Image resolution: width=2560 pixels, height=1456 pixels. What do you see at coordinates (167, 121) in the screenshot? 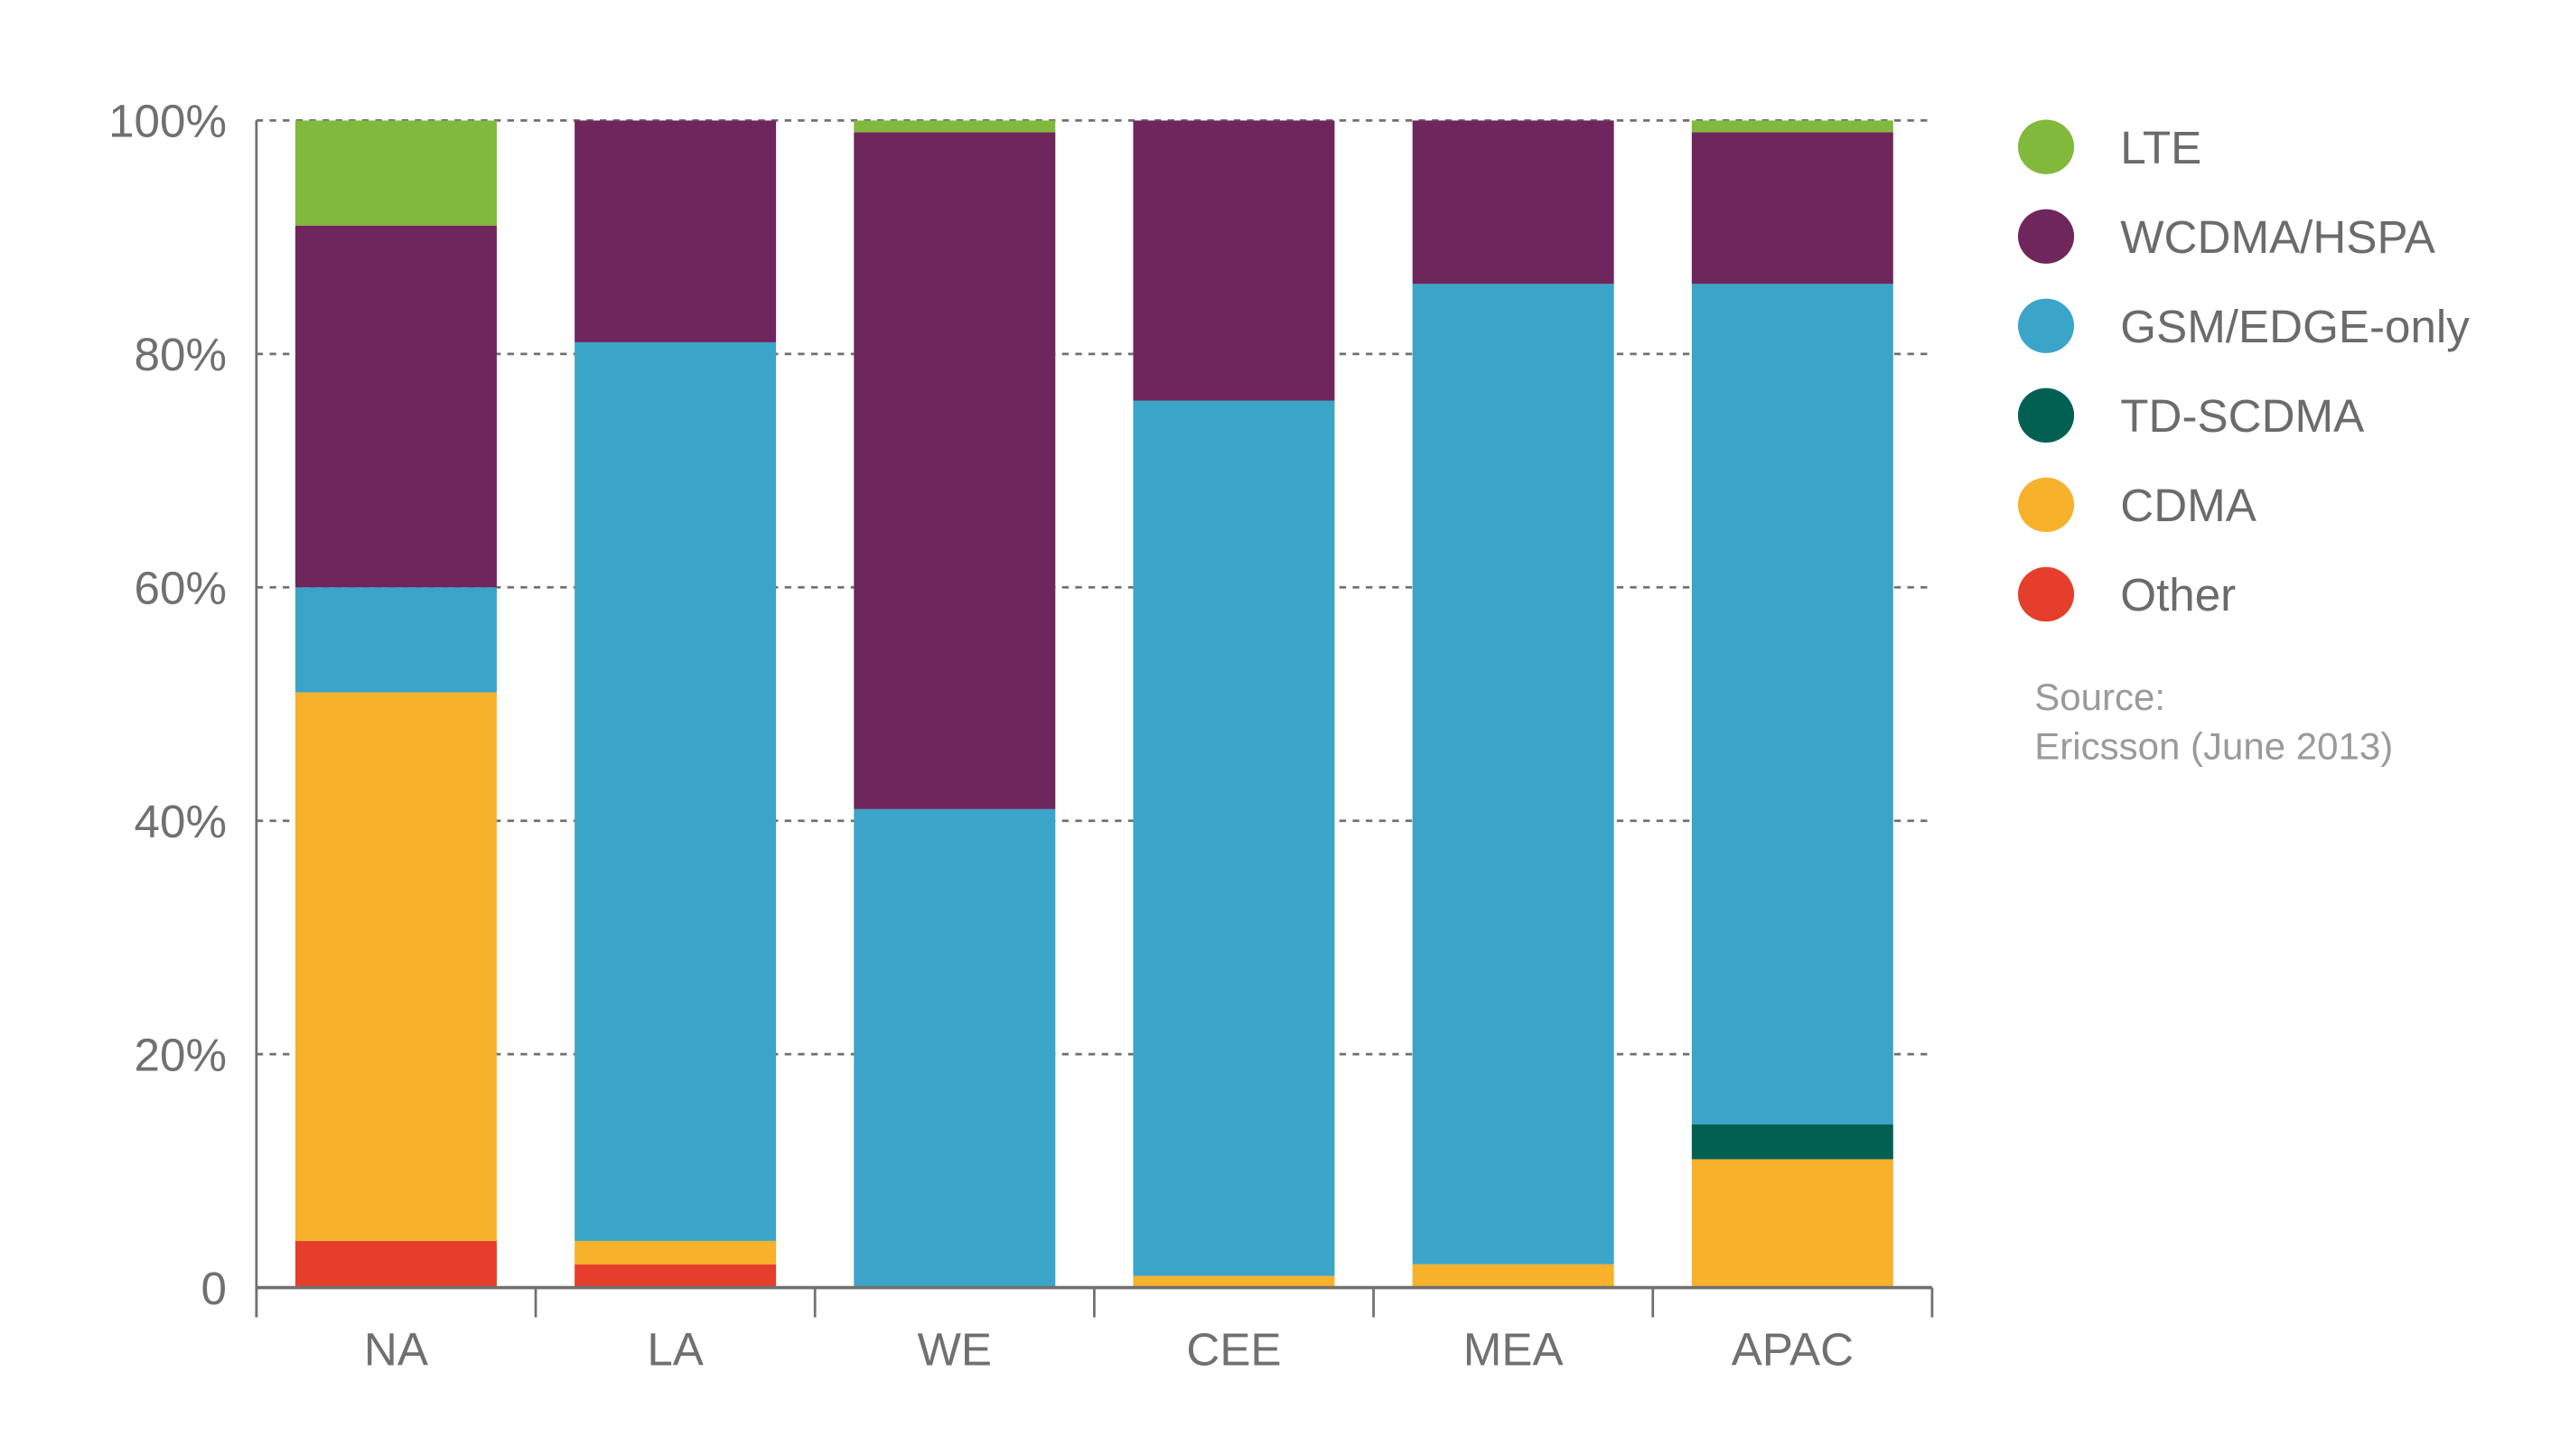
I see `y-tick-label: 100%` at bounding box center [167, 121].